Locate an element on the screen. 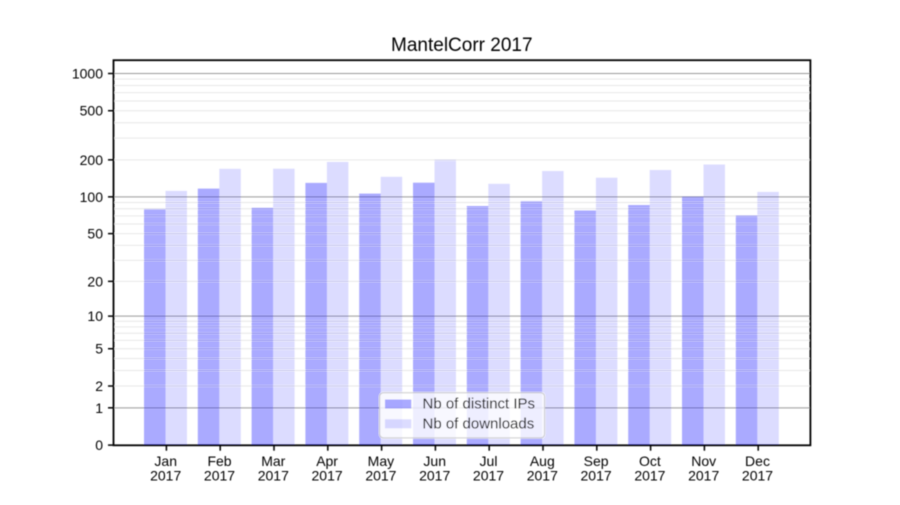 This screenshot has height=505, width=900. svg-text: 10 is located at coordinates (95, 316).